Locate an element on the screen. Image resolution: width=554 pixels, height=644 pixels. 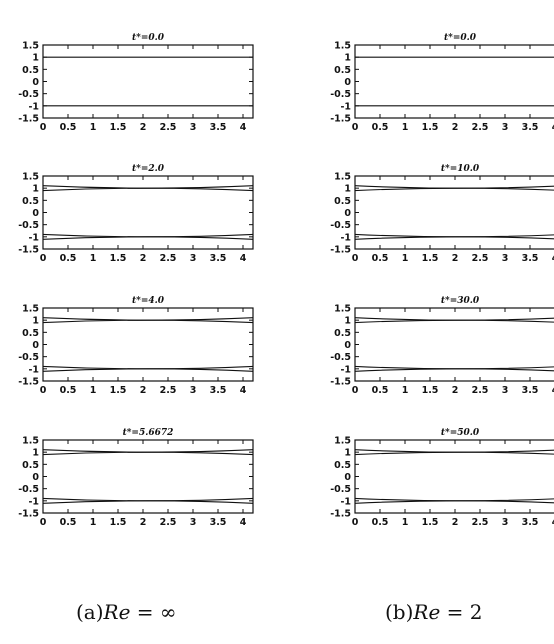
panel-title: t*=5.6672 is located at coordinates (148, 433).